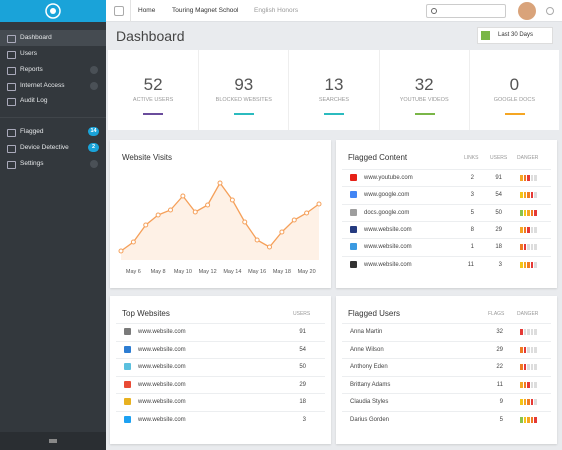  I want to click on date-range: Last 30 Days, so click(515, 35).